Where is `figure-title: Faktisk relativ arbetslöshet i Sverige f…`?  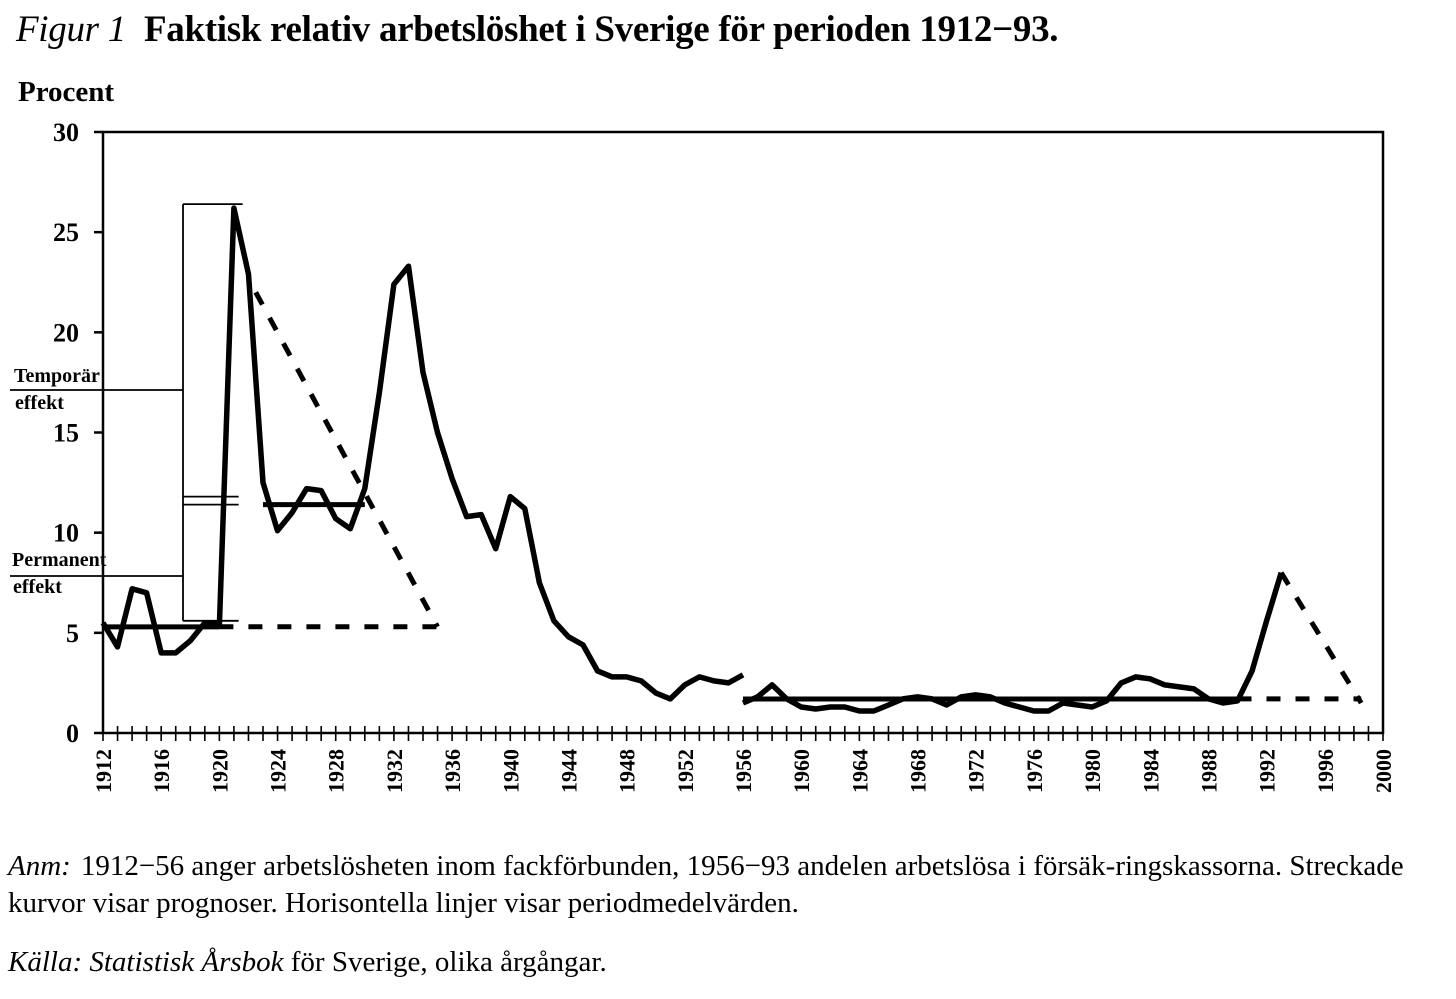
figure-title: Faktisk relativ arbetslöshet i Sverige f… is located at coordinates (601, 29).